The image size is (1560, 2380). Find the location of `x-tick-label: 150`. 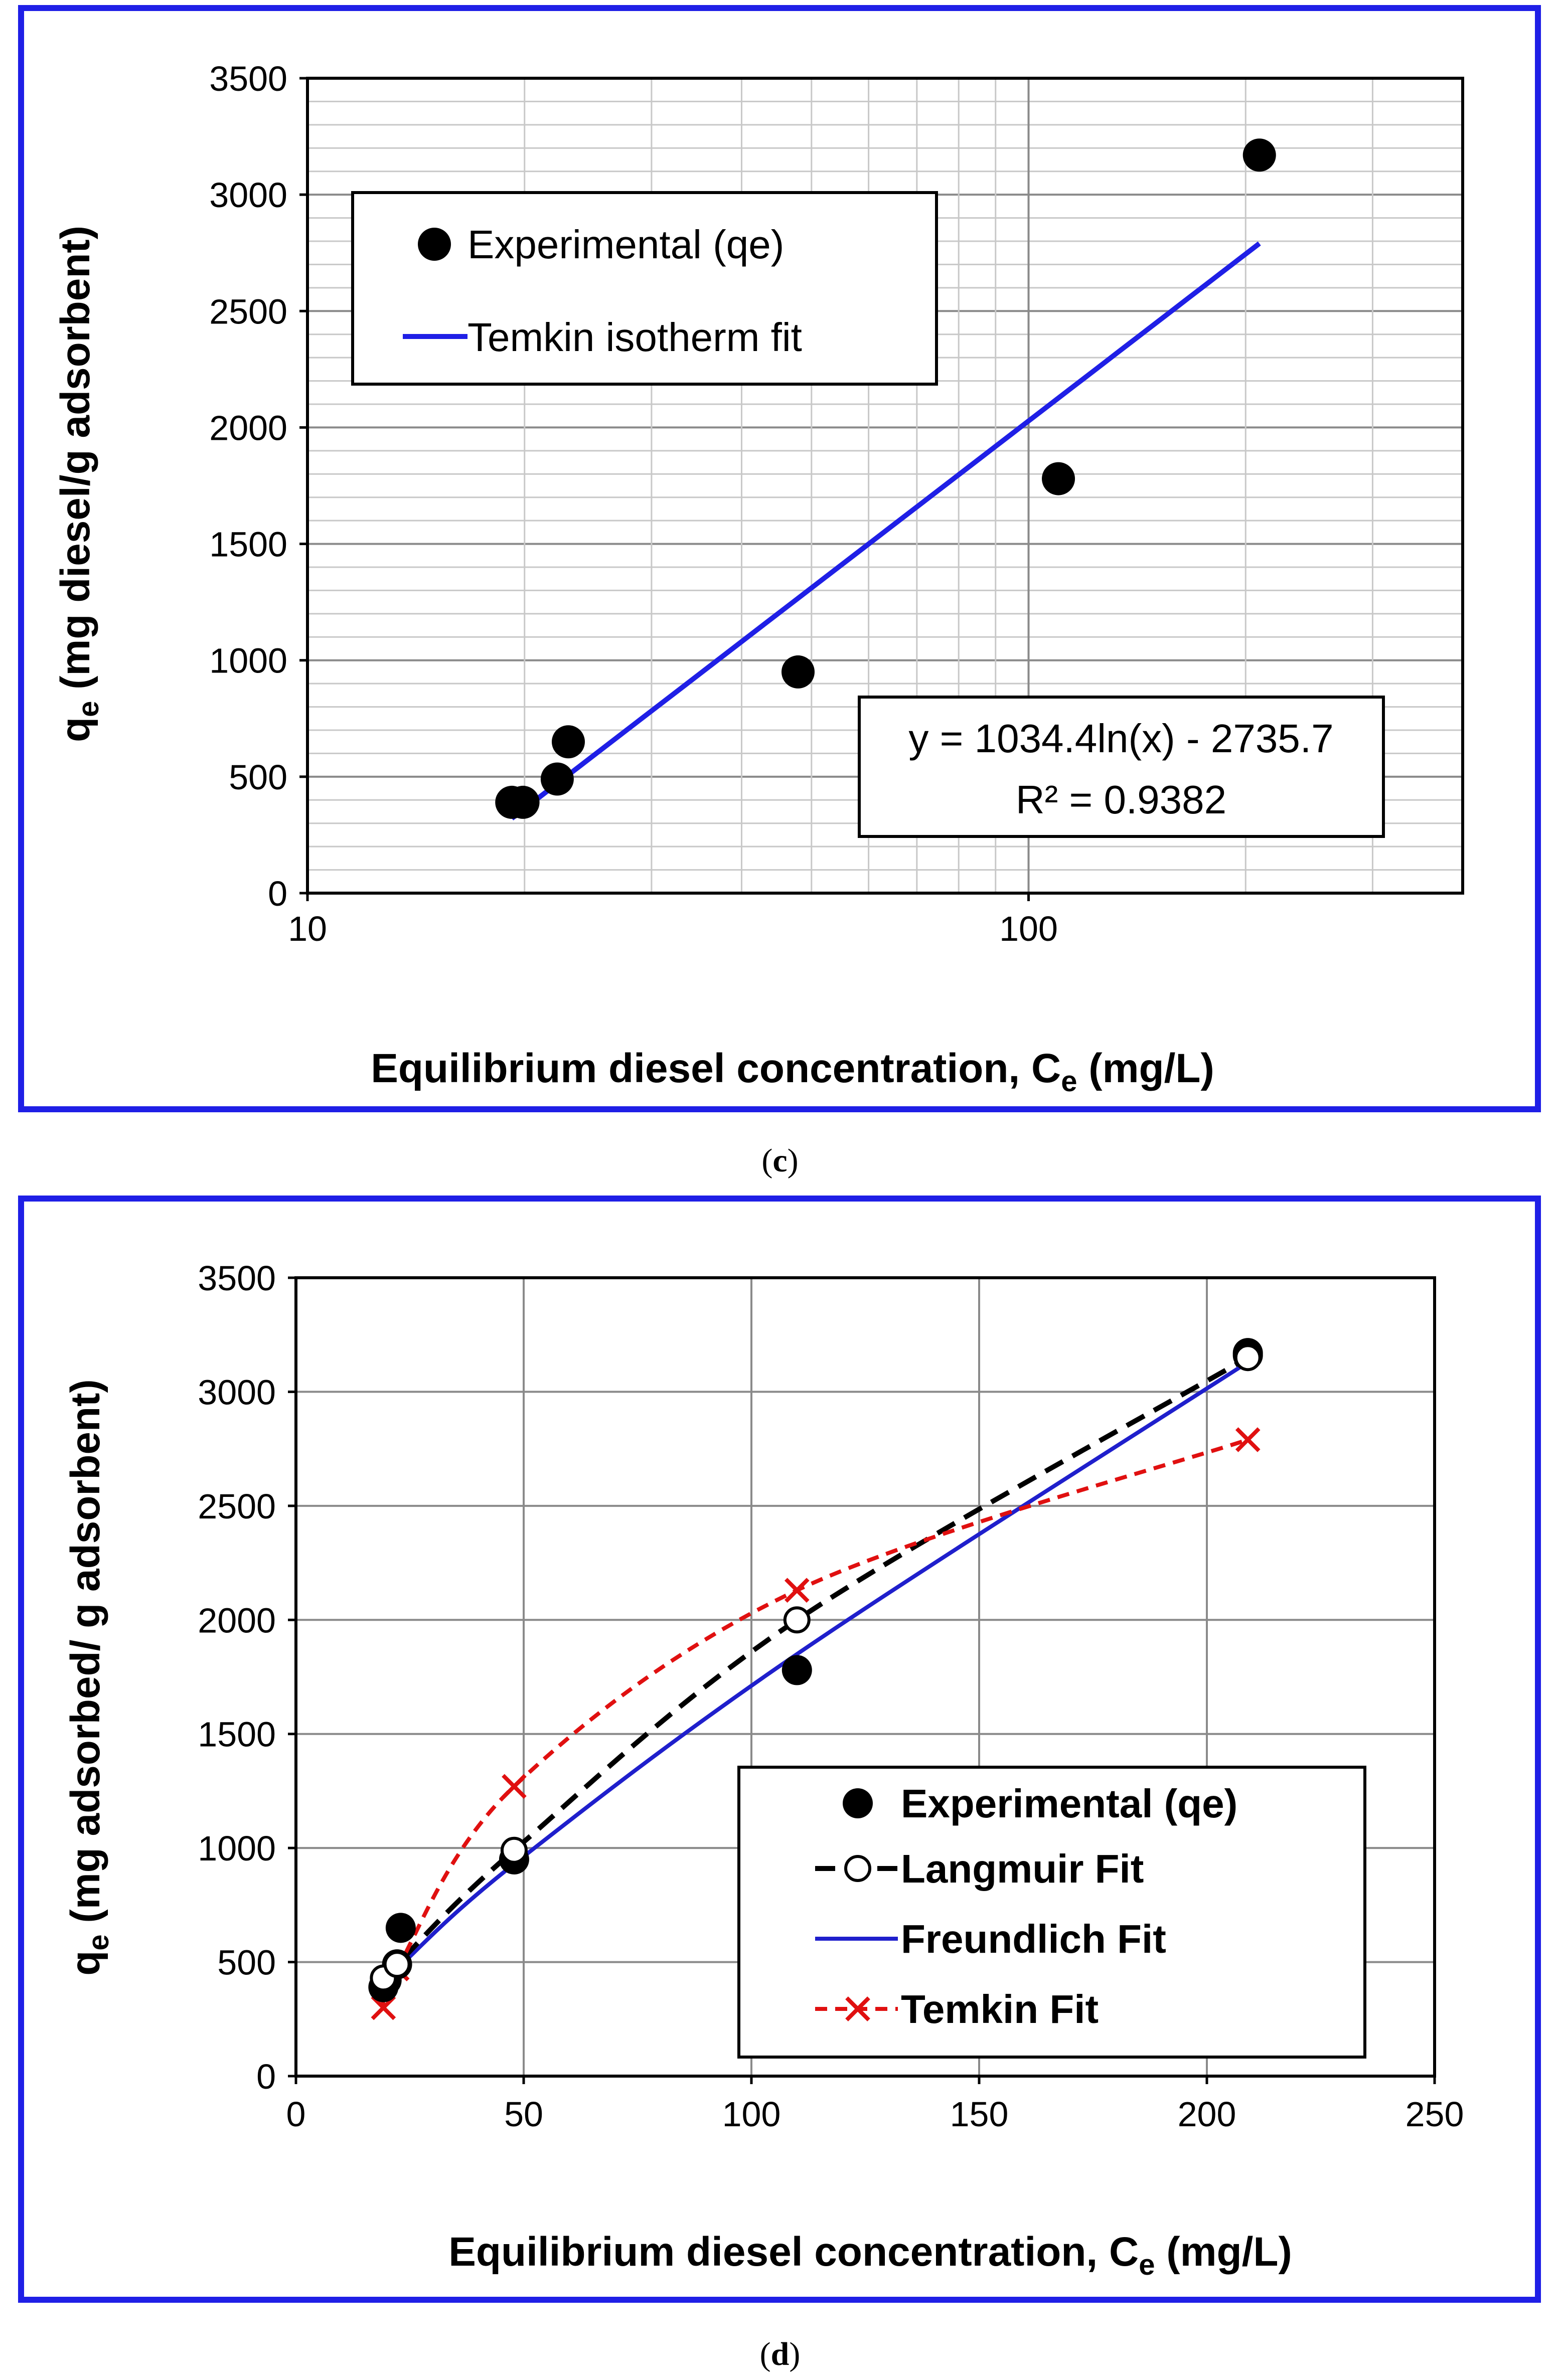

x-tick-label: 150 is located at coordinates (979, 2114).